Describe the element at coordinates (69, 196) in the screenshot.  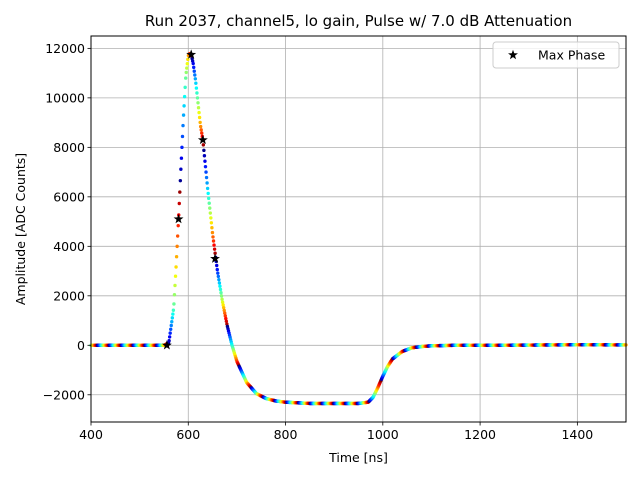
I see `y-tick-label: 6000` at that location.